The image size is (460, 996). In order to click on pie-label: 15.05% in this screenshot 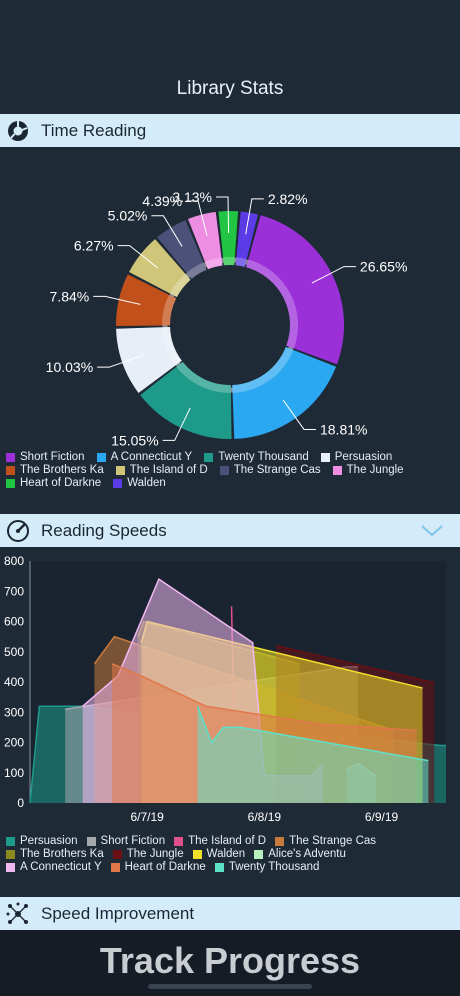, I will do `click(134, 439)`.